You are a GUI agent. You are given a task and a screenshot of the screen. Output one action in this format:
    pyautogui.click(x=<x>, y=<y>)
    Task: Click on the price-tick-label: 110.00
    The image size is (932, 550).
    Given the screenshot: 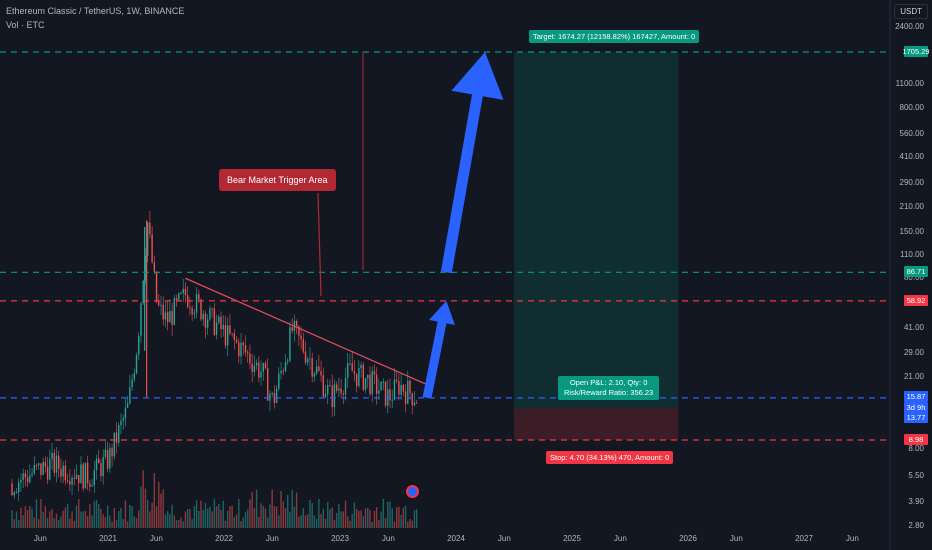 What is the action you would take?
    pyautogui.click(x=912, y=254)
    